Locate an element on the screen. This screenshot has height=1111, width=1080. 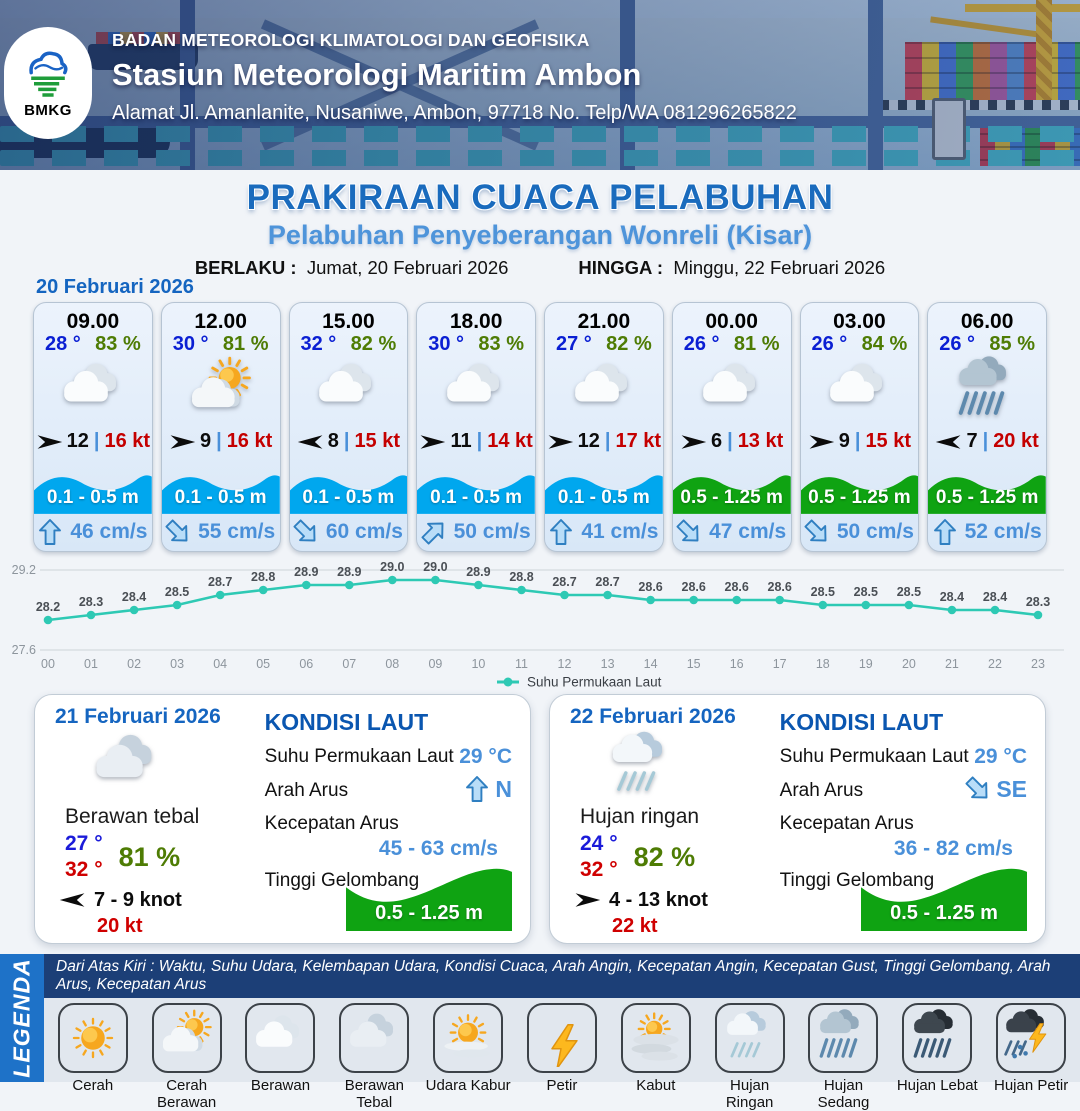
legend-title: LEGENDA is located at coordinates (21, 1018).